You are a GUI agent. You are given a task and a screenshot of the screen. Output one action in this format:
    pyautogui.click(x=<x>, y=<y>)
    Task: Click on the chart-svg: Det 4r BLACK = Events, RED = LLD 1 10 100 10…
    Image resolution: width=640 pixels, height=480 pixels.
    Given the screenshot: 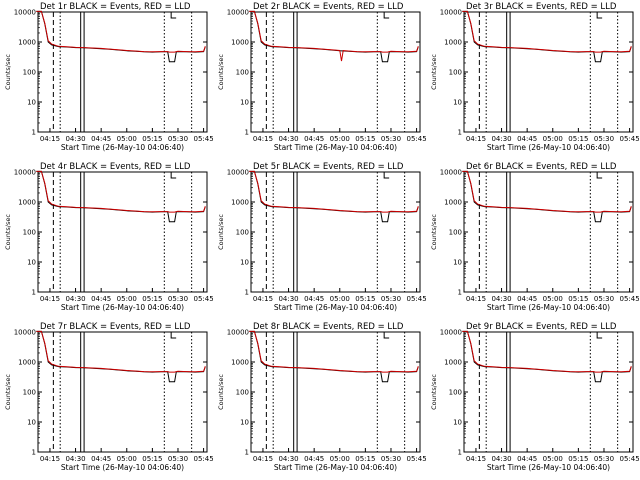 What is the action you would take?
    pyautogui.click(x=108, y=237)
    